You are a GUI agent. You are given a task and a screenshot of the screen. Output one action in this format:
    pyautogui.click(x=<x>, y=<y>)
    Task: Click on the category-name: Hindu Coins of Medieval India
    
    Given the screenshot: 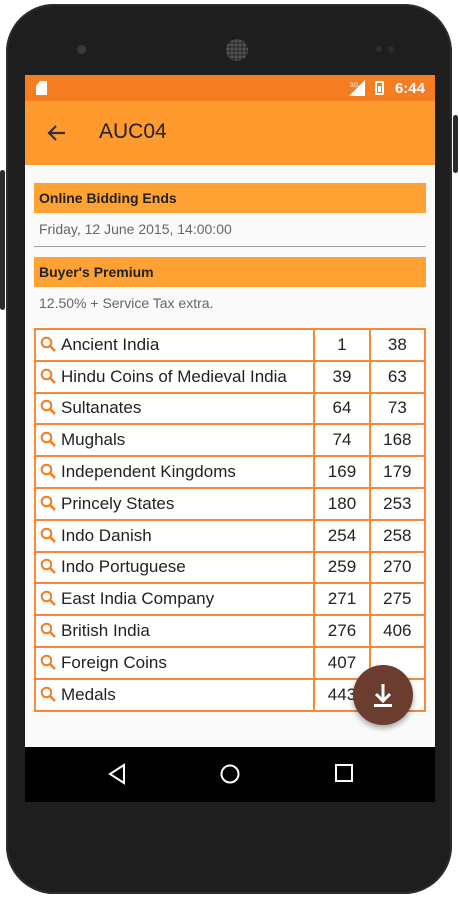 What is the action you would take?
    pyautogui.click(x=174, y=376)
    